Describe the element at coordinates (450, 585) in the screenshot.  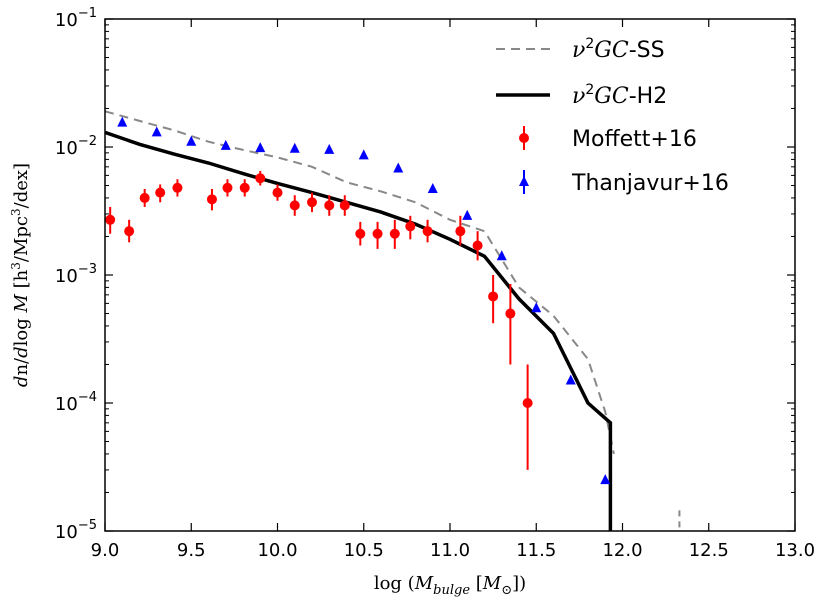
I see `x-axis-label: log (Mbulge [M⊙])` at that location.